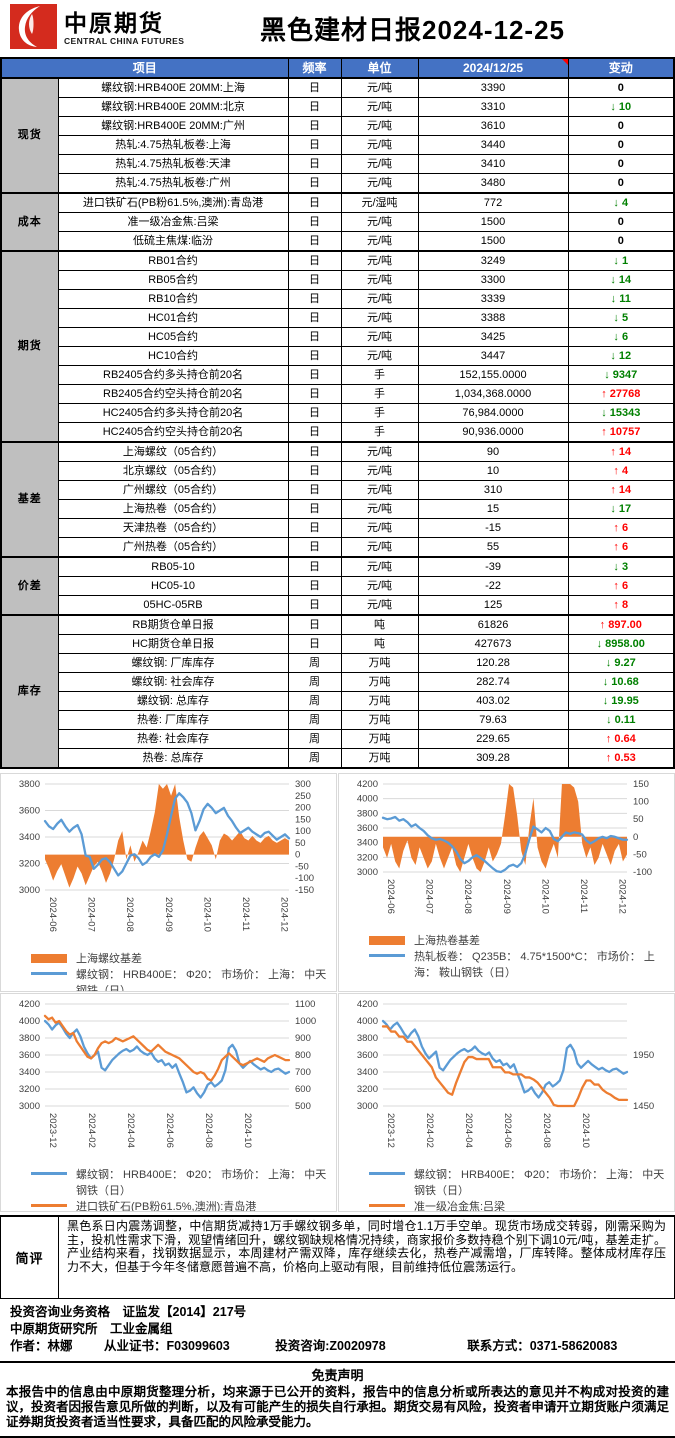 The image size is (675, 1438). I want to click on up-arrow-change: ↑ 27768, so click(621, 393).